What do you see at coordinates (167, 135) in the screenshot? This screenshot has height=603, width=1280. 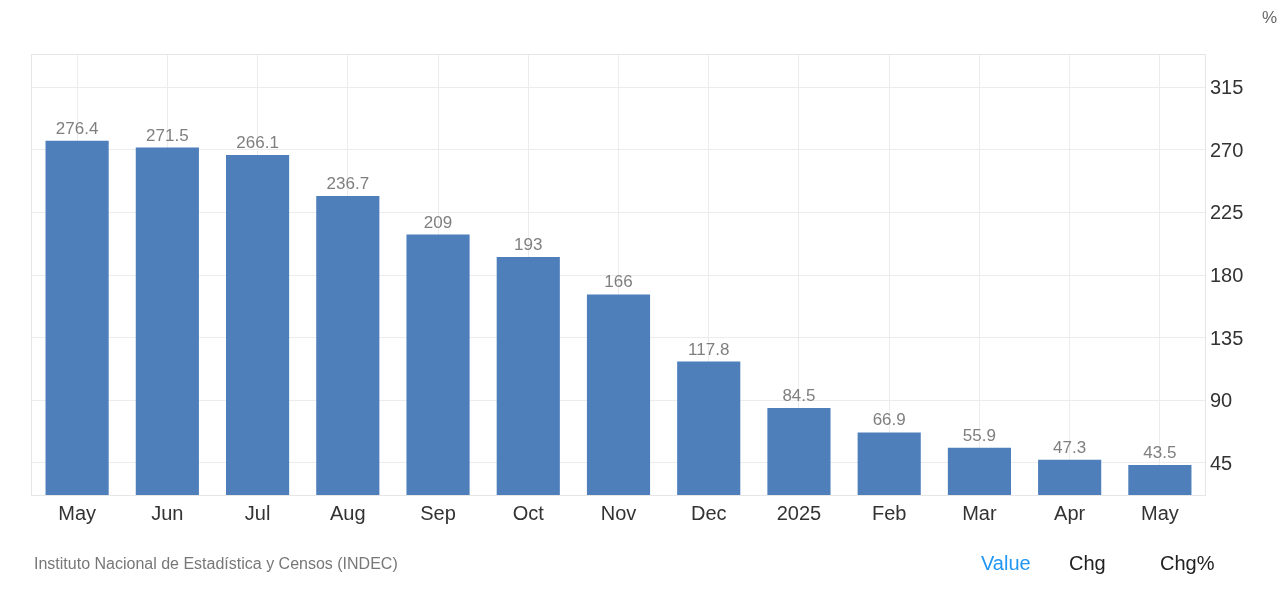 I see `data-label: 271.5` at bounding box center [167, 135].